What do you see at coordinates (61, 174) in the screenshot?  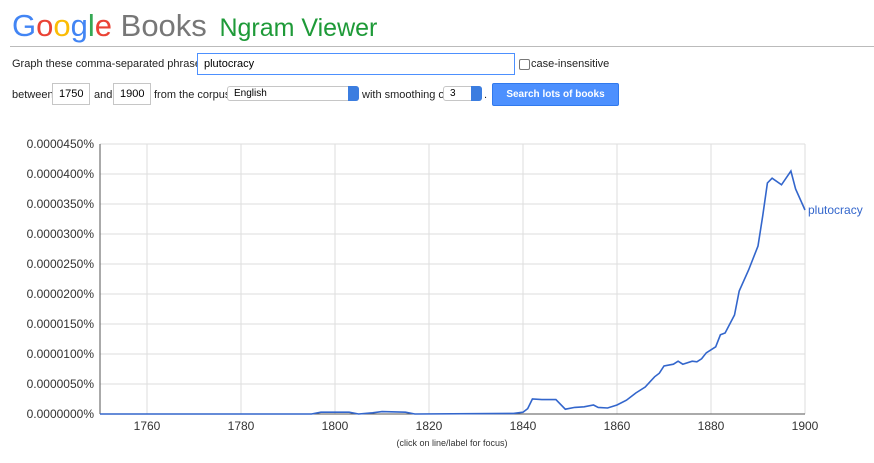 I see `y-tick-label: 0.0000400%` at bounding box center [61, 174].